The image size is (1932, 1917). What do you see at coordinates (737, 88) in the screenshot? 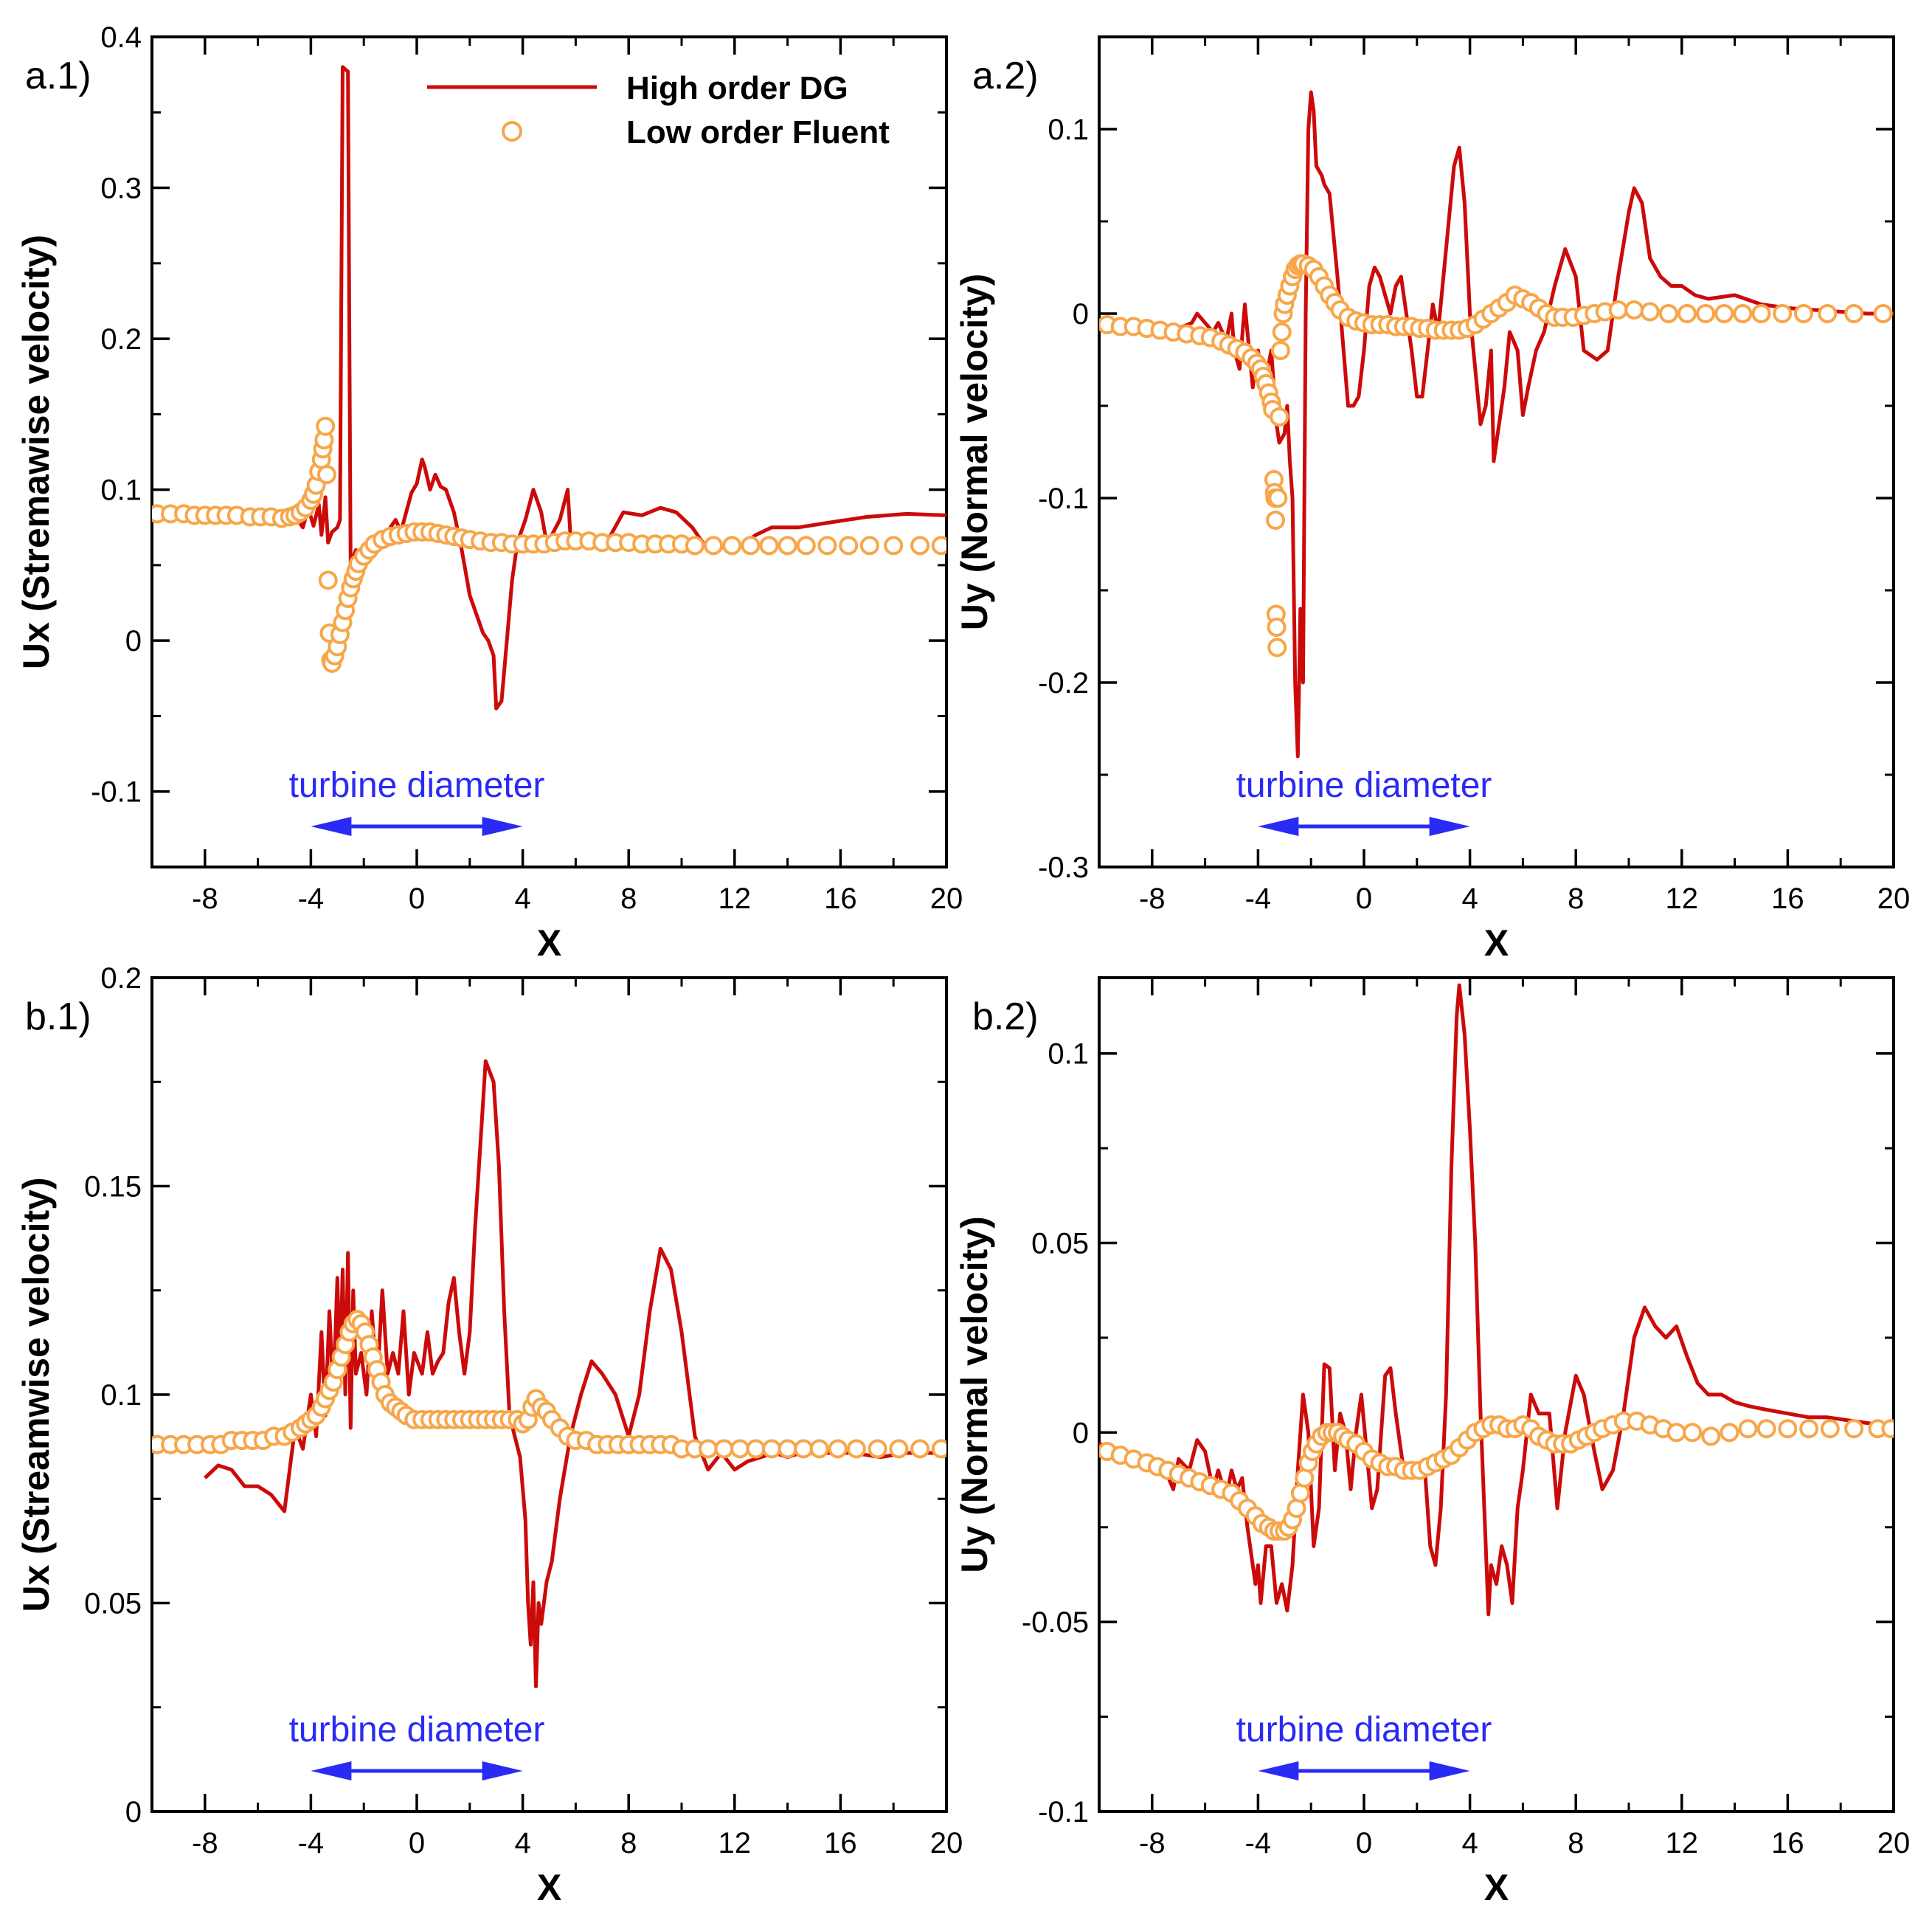
I see `legend-label-dg: High order DG` at bounding box center [737, 88].